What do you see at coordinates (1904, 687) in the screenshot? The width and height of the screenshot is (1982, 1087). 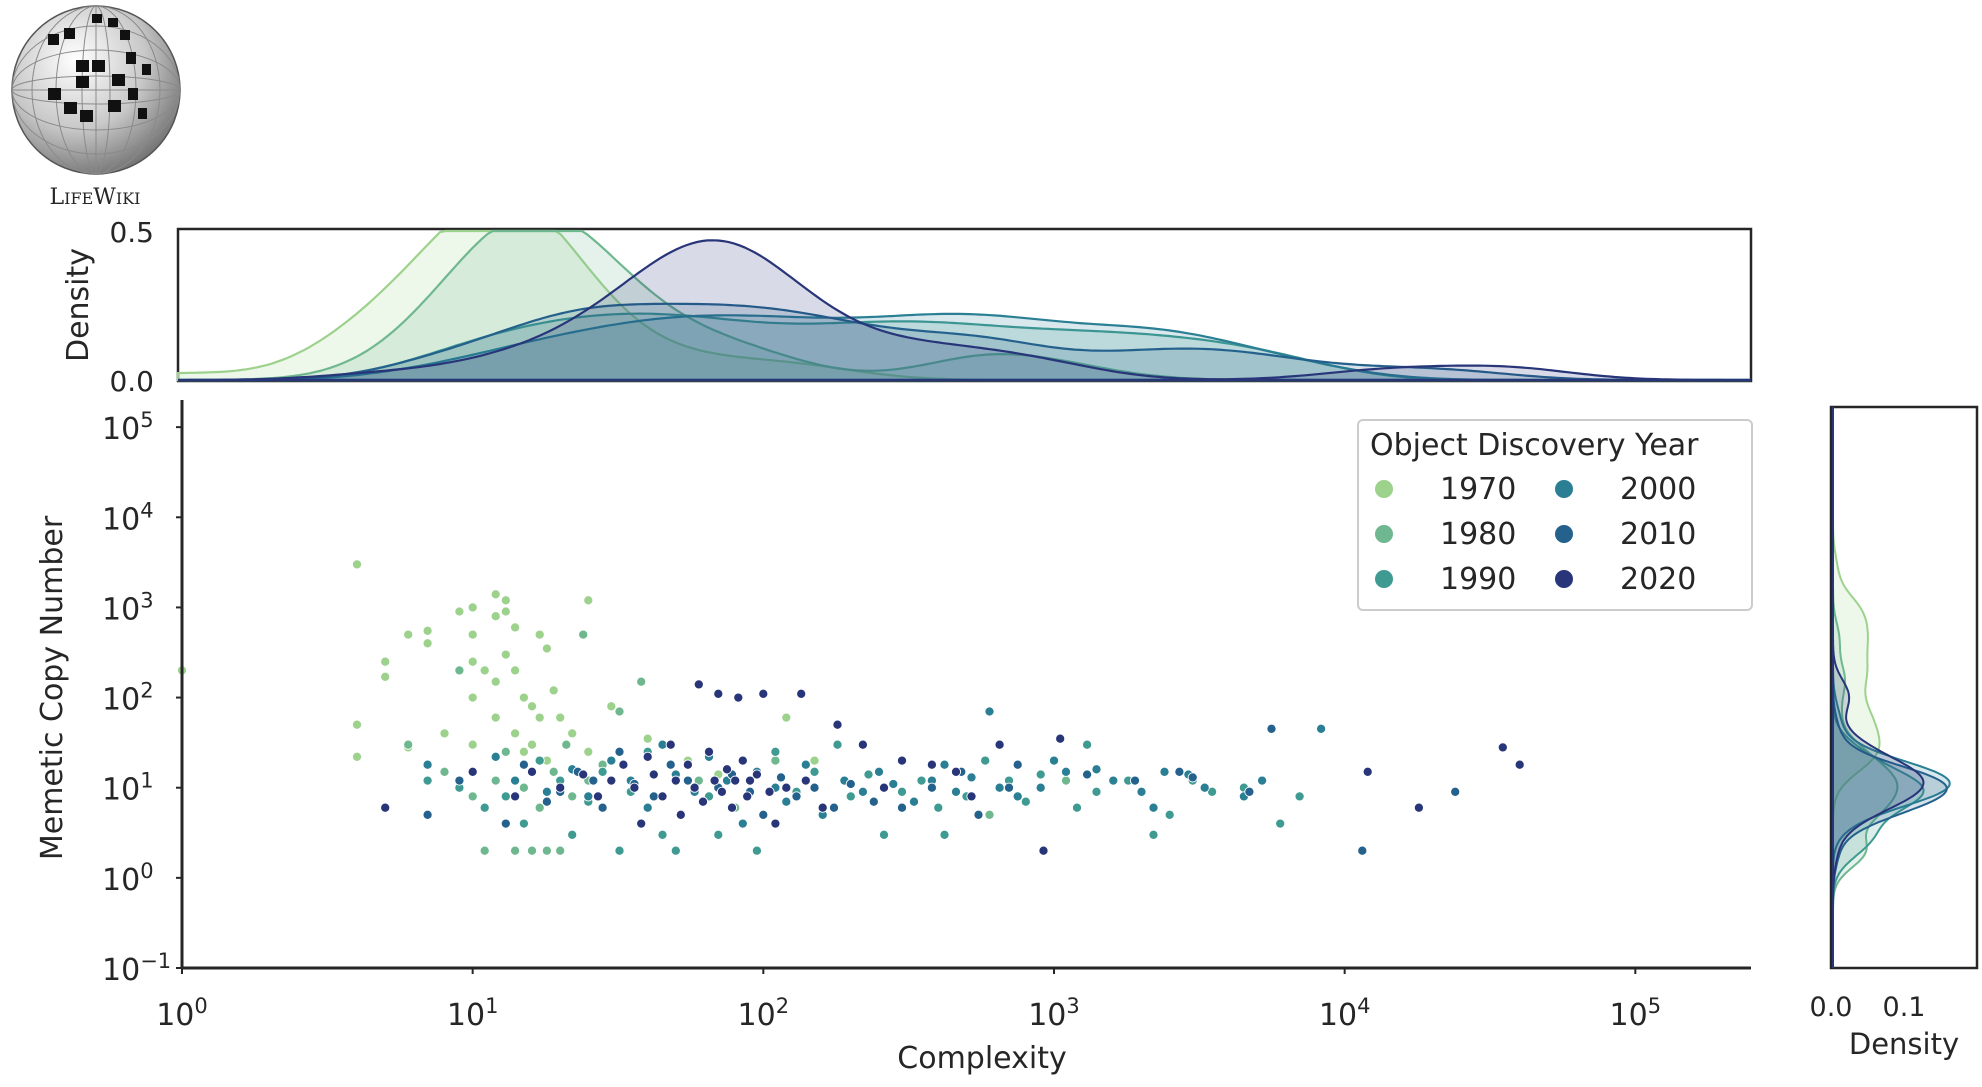 I see `right-marginal-frame` at bounding box center [1904, 687].